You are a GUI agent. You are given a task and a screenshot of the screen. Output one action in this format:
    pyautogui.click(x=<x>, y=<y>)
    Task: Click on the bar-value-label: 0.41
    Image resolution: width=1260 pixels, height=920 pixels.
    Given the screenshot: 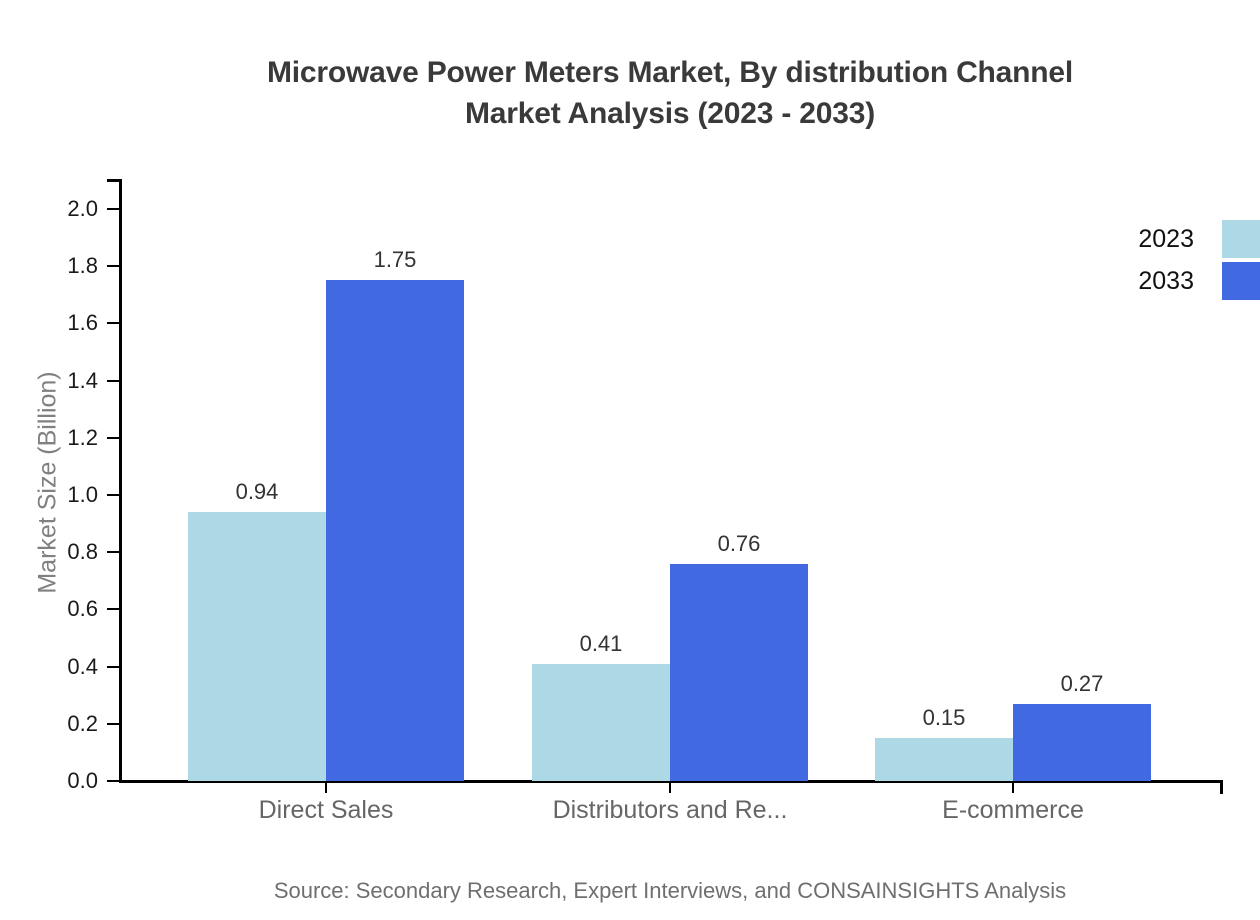 What is the action you would take?
    pyautogui.click(x=601, y=643)
    